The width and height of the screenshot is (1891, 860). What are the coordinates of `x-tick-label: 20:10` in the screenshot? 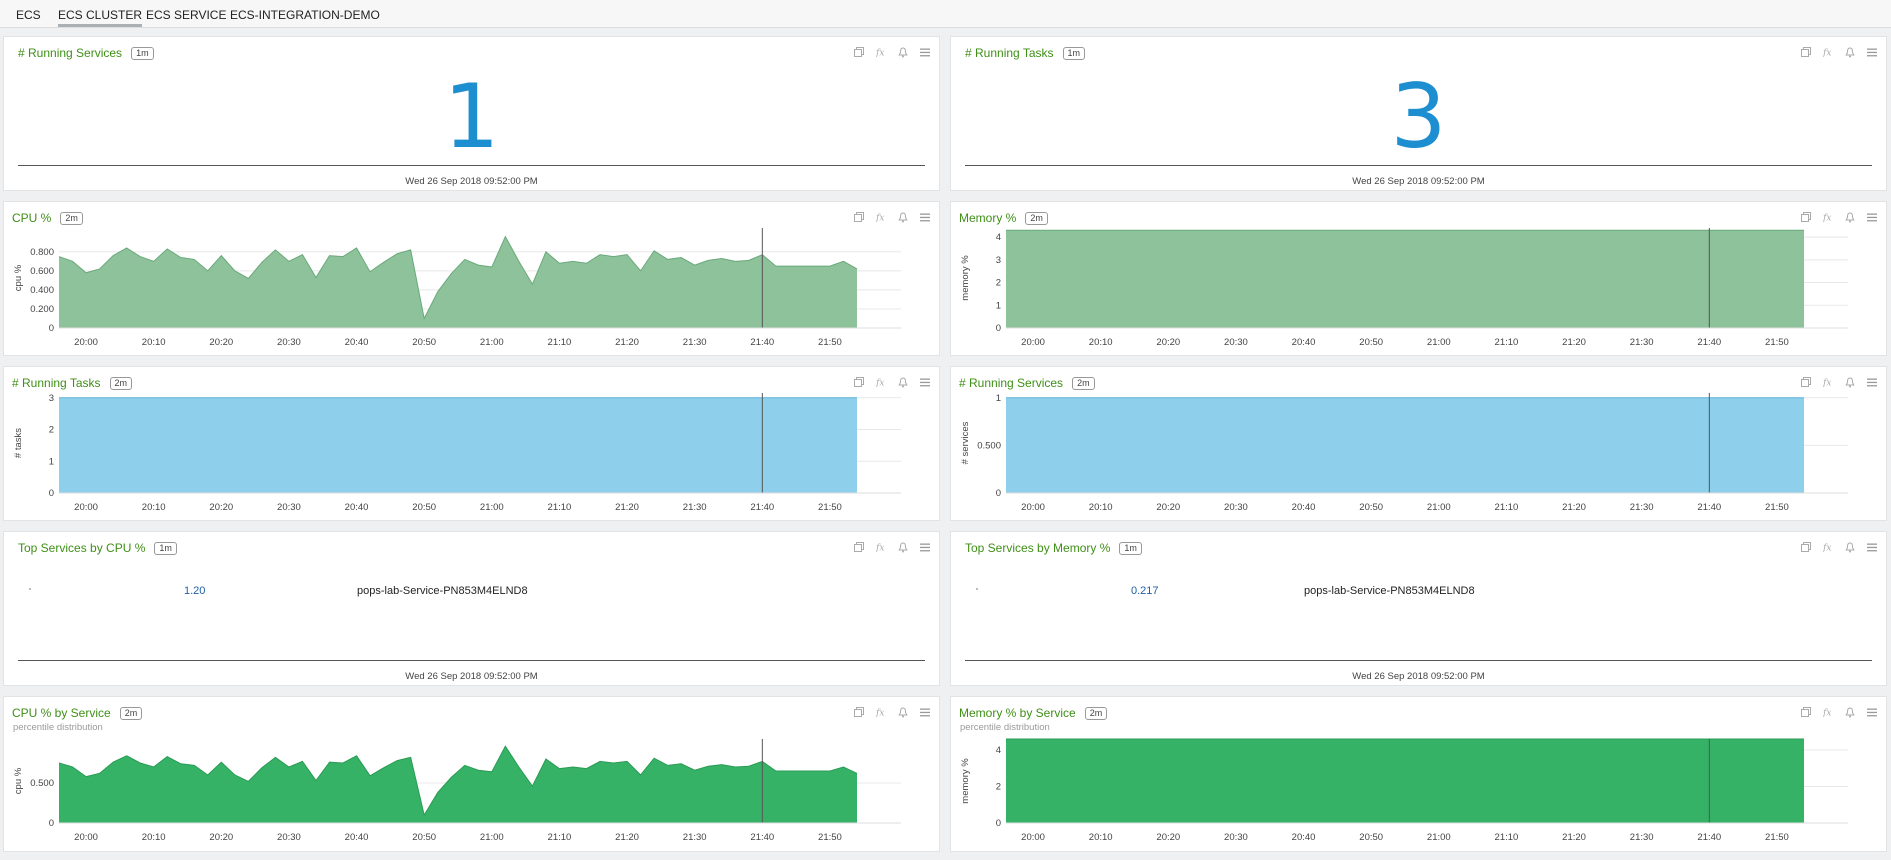 It's located at (1101, 507).